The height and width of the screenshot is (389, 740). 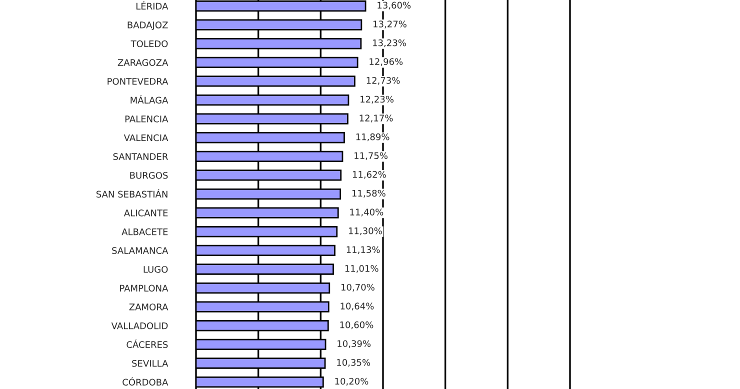 I want to click on y-tick-label: TOLEDO, so click(x=149, y=44).